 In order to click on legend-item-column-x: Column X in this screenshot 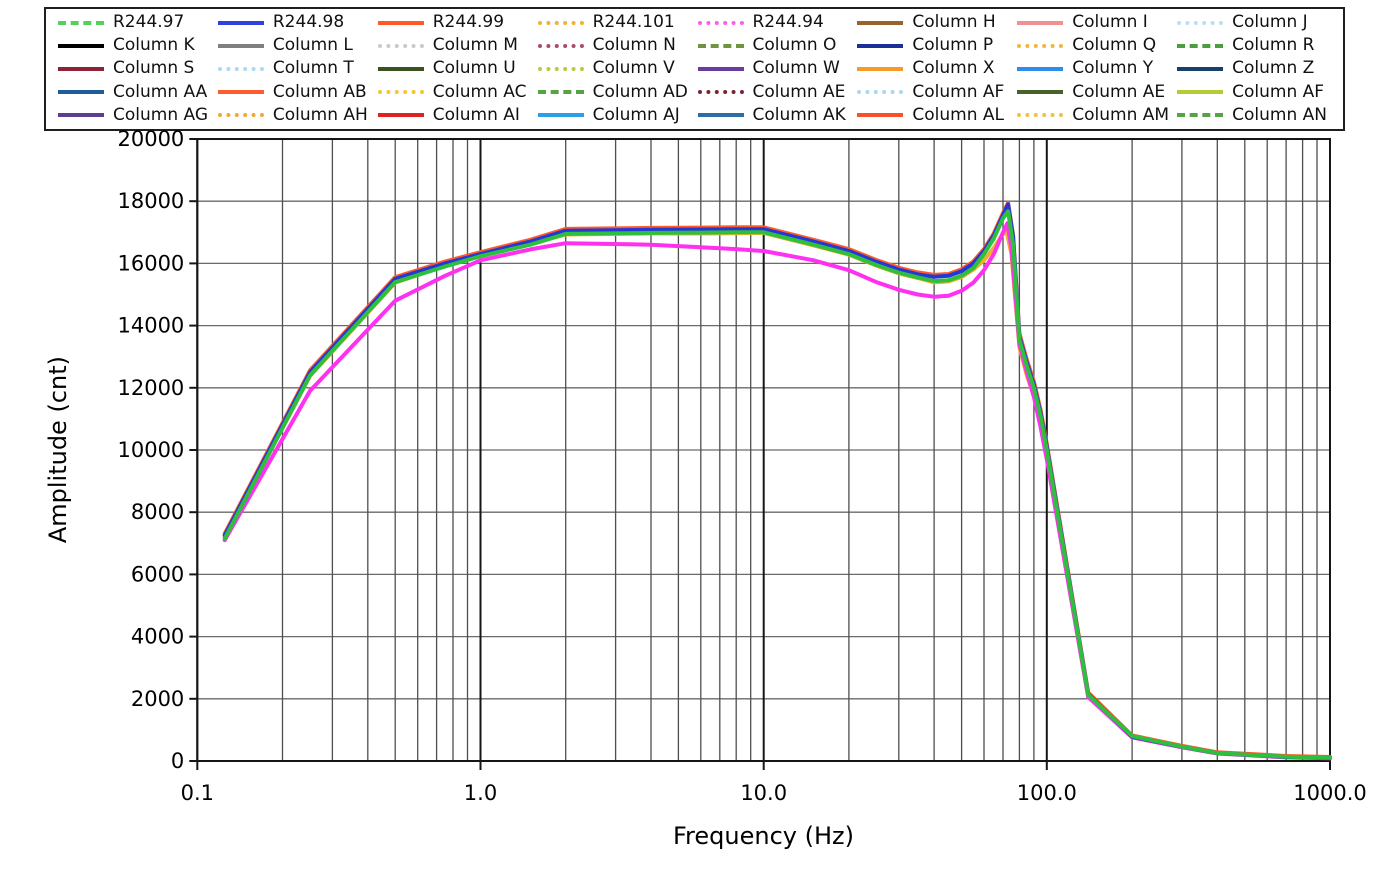, I will do `click(937, 68)`.